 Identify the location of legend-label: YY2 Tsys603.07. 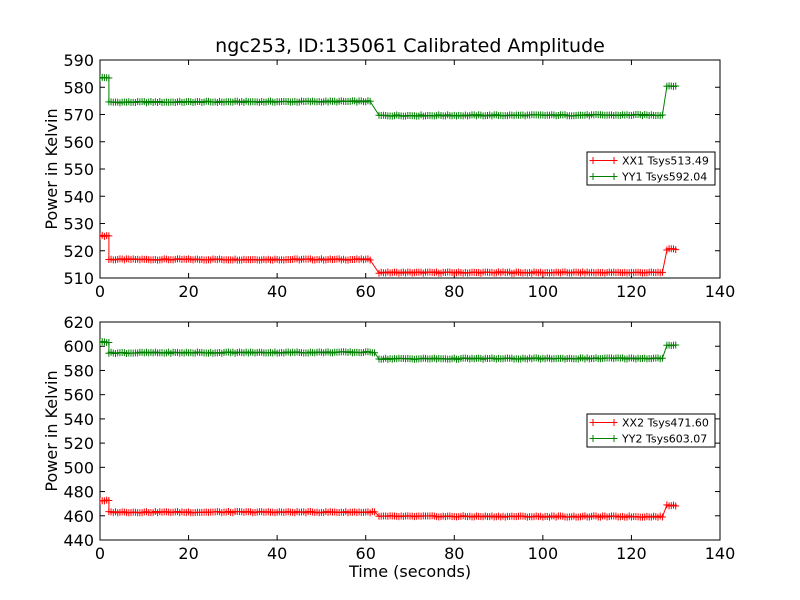
(664, 439).